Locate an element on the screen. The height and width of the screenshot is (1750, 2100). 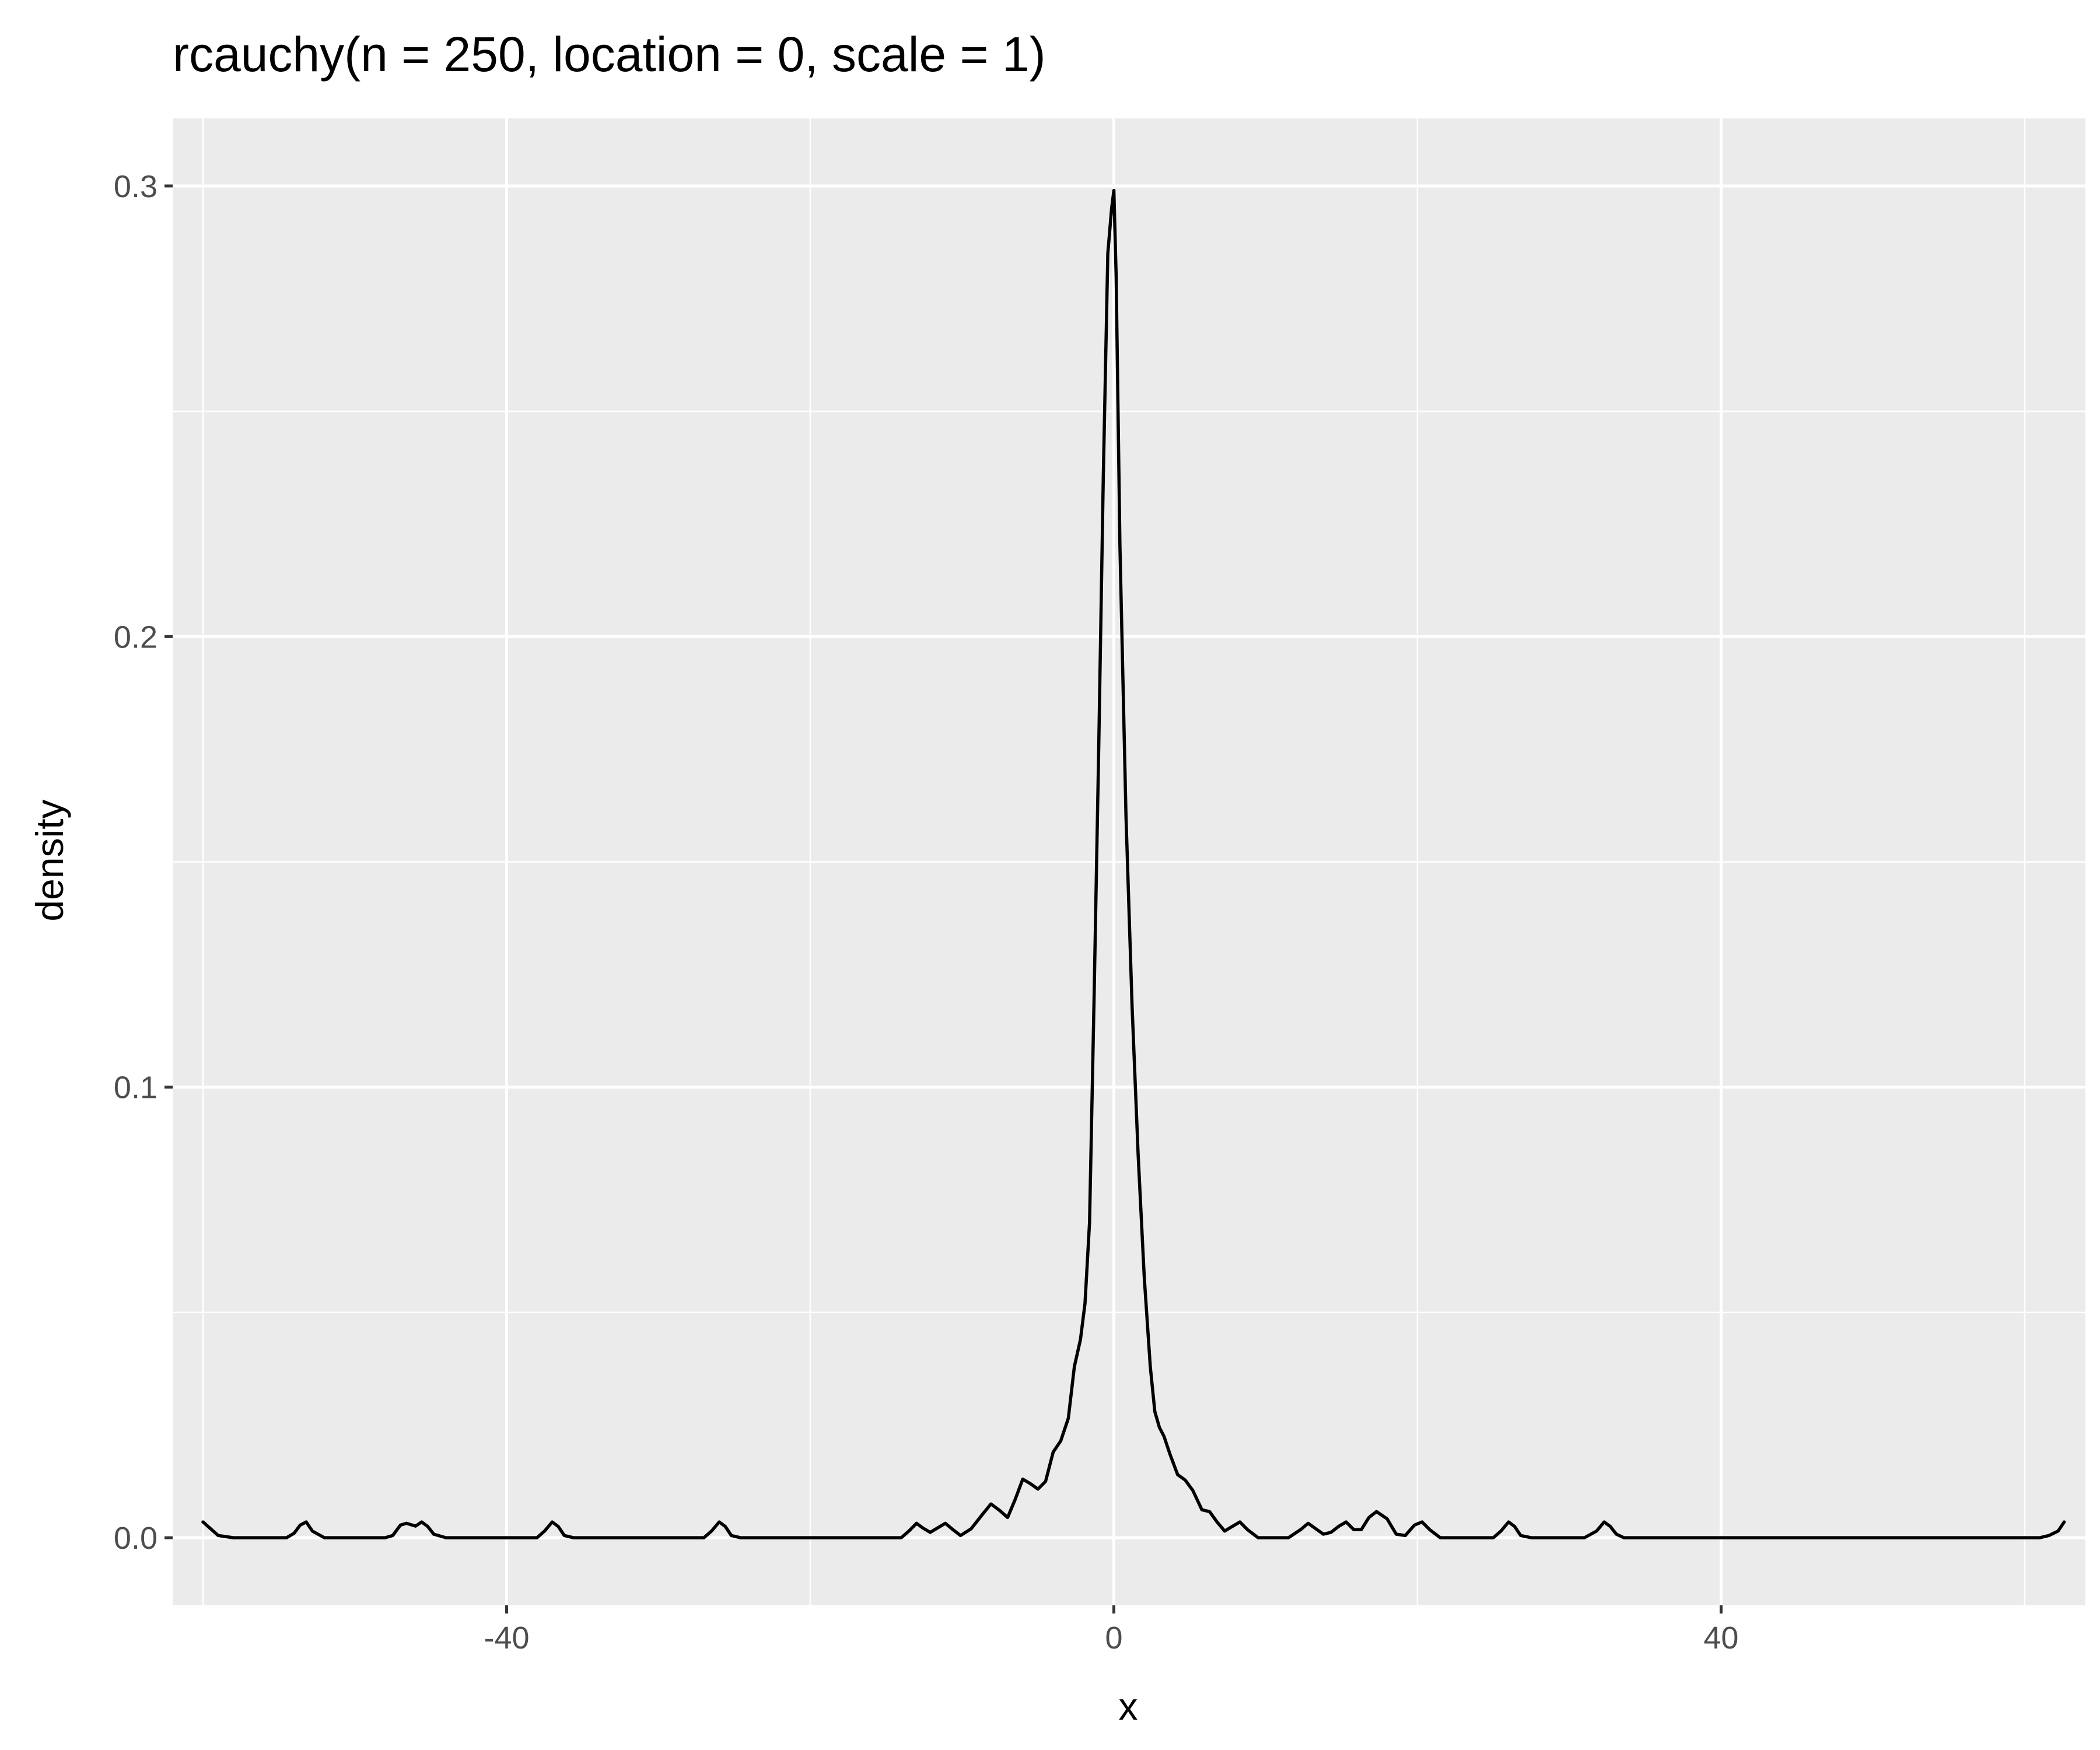
y-tick-label: 0.2 is located at coordinates (136, 637).